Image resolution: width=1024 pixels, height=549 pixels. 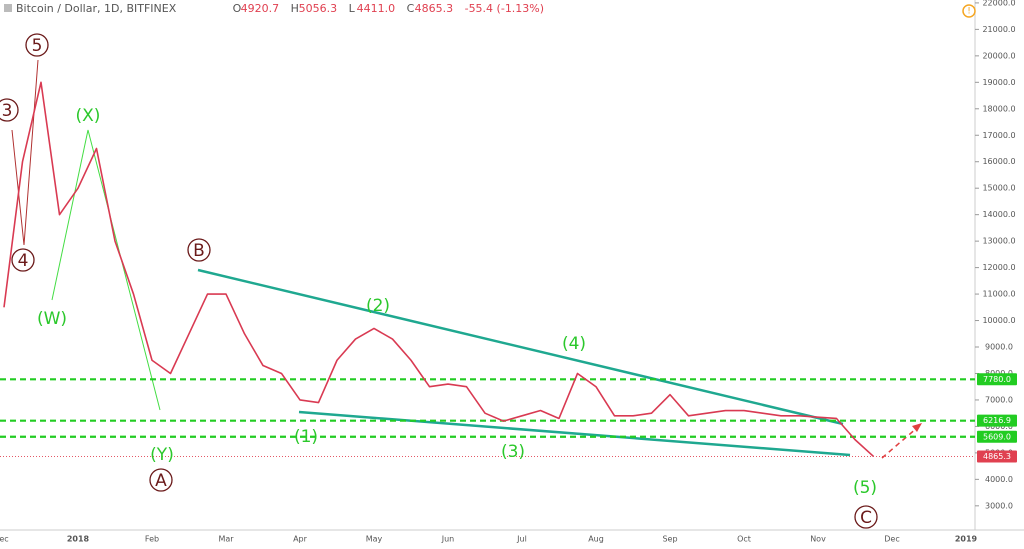 What do you see at coordinates (8, 8) in the screenshot?
I see `symbol-icon` at bounding box center [8, 8].